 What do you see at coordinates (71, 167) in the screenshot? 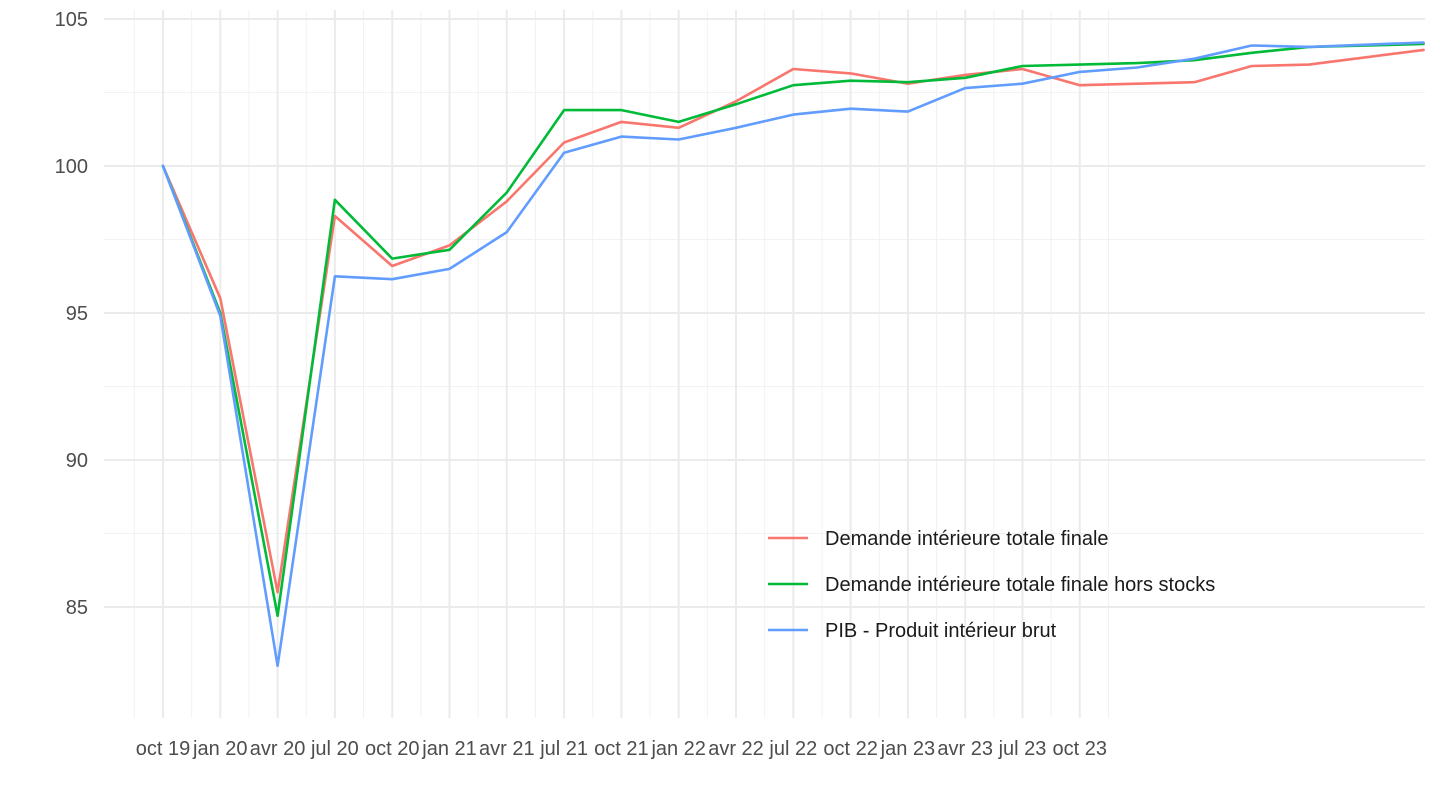
I see `y-tick-label: 100` at bounding box center [71, 167].